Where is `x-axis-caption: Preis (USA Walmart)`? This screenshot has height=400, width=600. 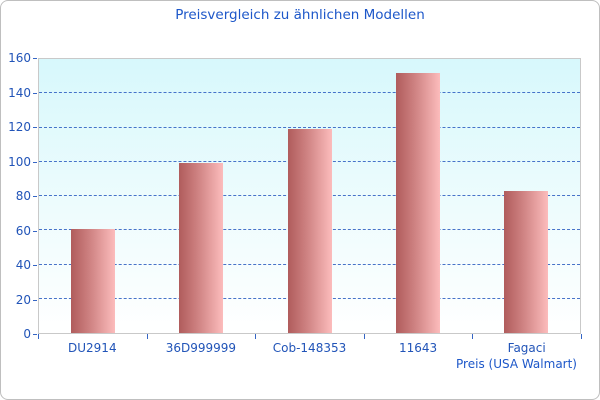
x-axis-caption: Preis (USA Walmart) is located at coordinates (516, 364).